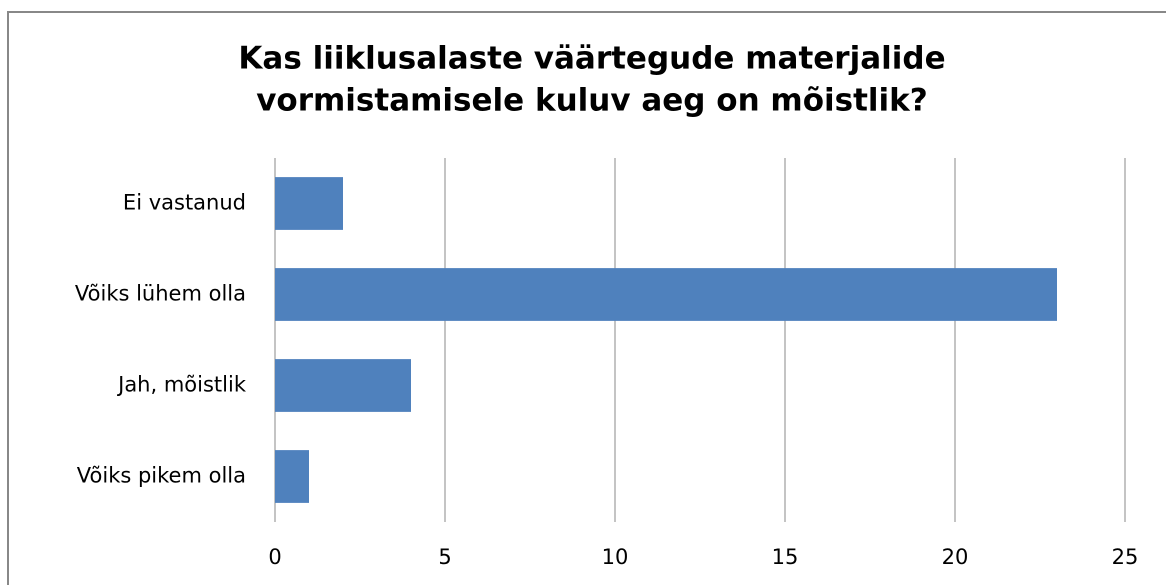 The height and width of the screenshot is (585, 1166). I want to click on x-tick-label: 5, so click(444, 557).